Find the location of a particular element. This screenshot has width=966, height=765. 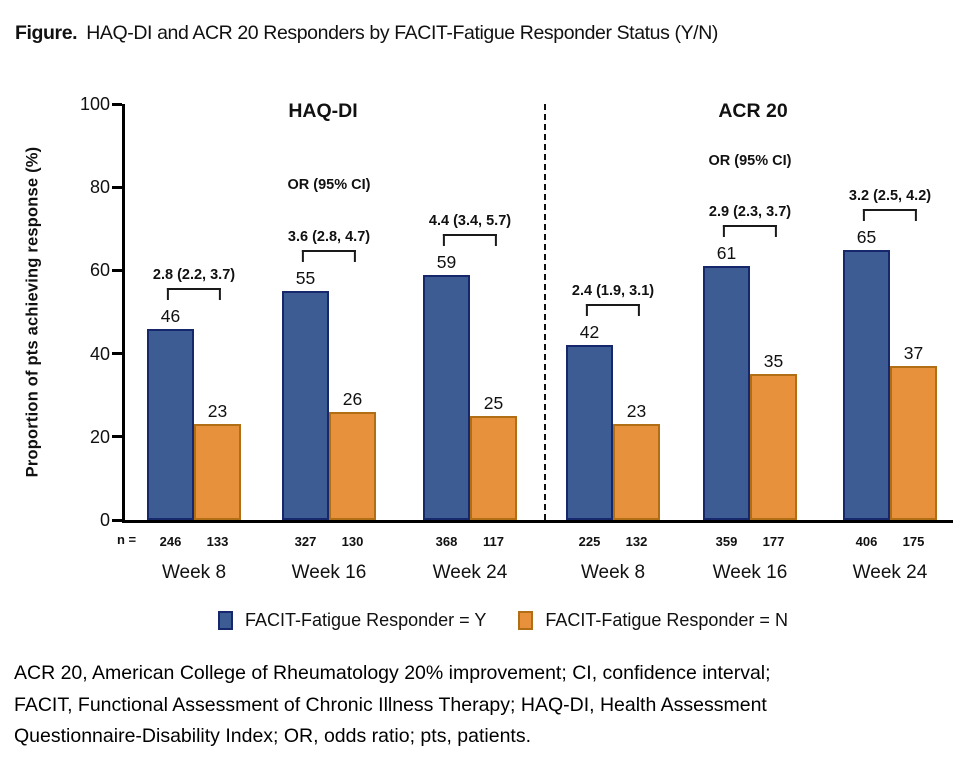

bar-responder-y: 65 is located at coordinates (866, 373).